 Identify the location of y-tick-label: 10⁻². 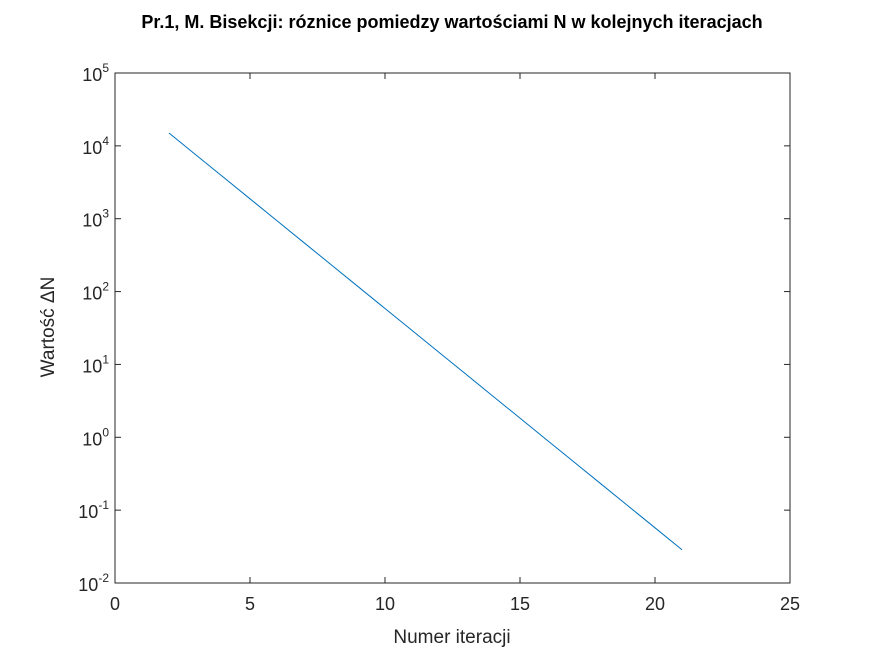
(93, 583).